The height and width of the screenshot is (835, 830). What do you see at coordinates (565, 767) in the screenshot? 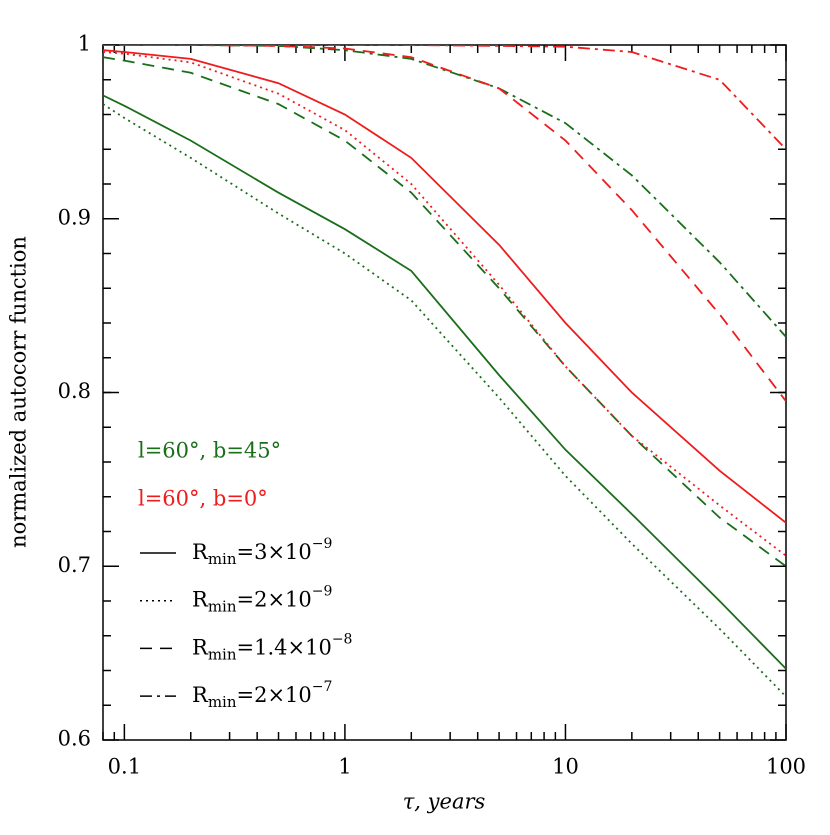
I see `x-tick-label: 10` at bounding box center [565, 767].